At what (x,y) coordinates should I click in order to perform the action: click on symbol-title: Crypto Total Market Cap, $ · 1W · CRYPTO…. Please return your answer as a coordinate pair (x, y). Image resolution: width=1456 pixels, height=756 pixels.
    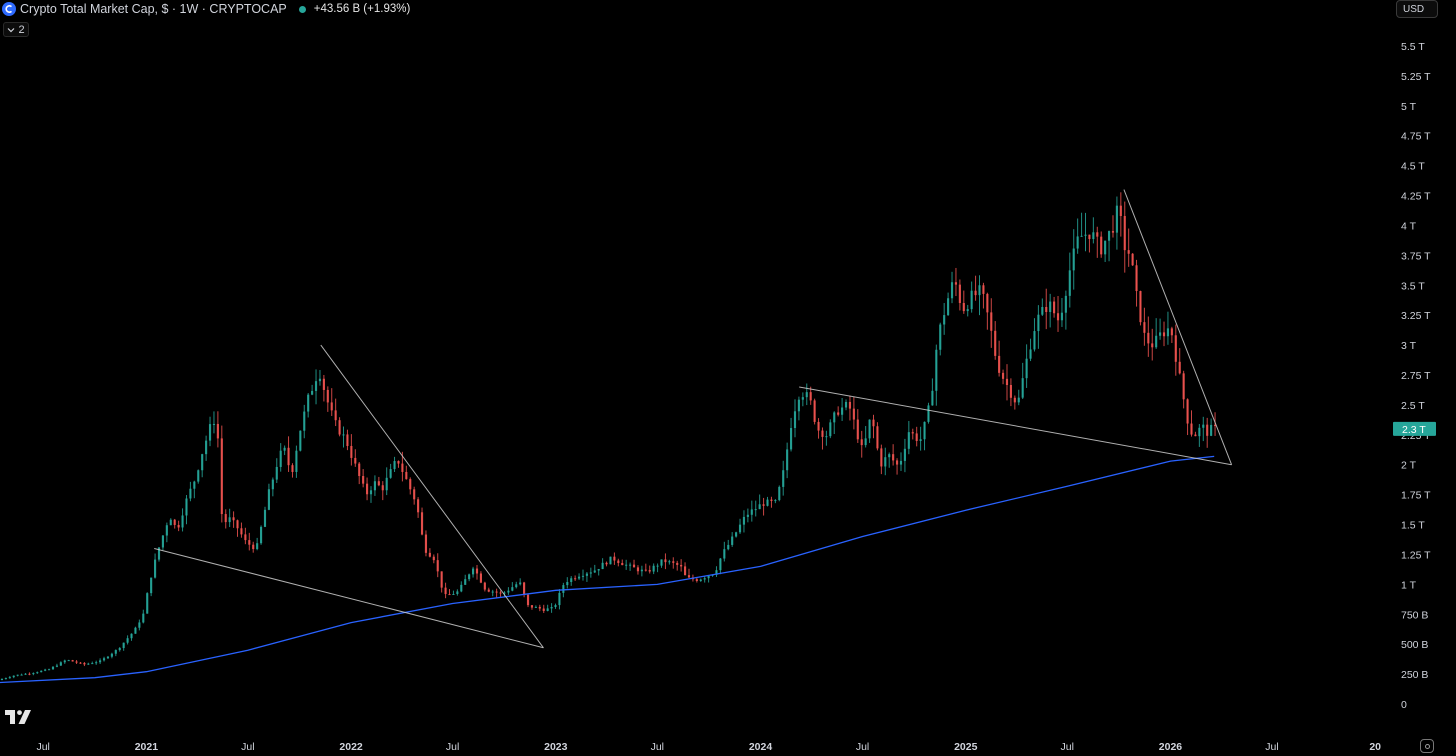
    Looking at the image, I should click on (153, 9).